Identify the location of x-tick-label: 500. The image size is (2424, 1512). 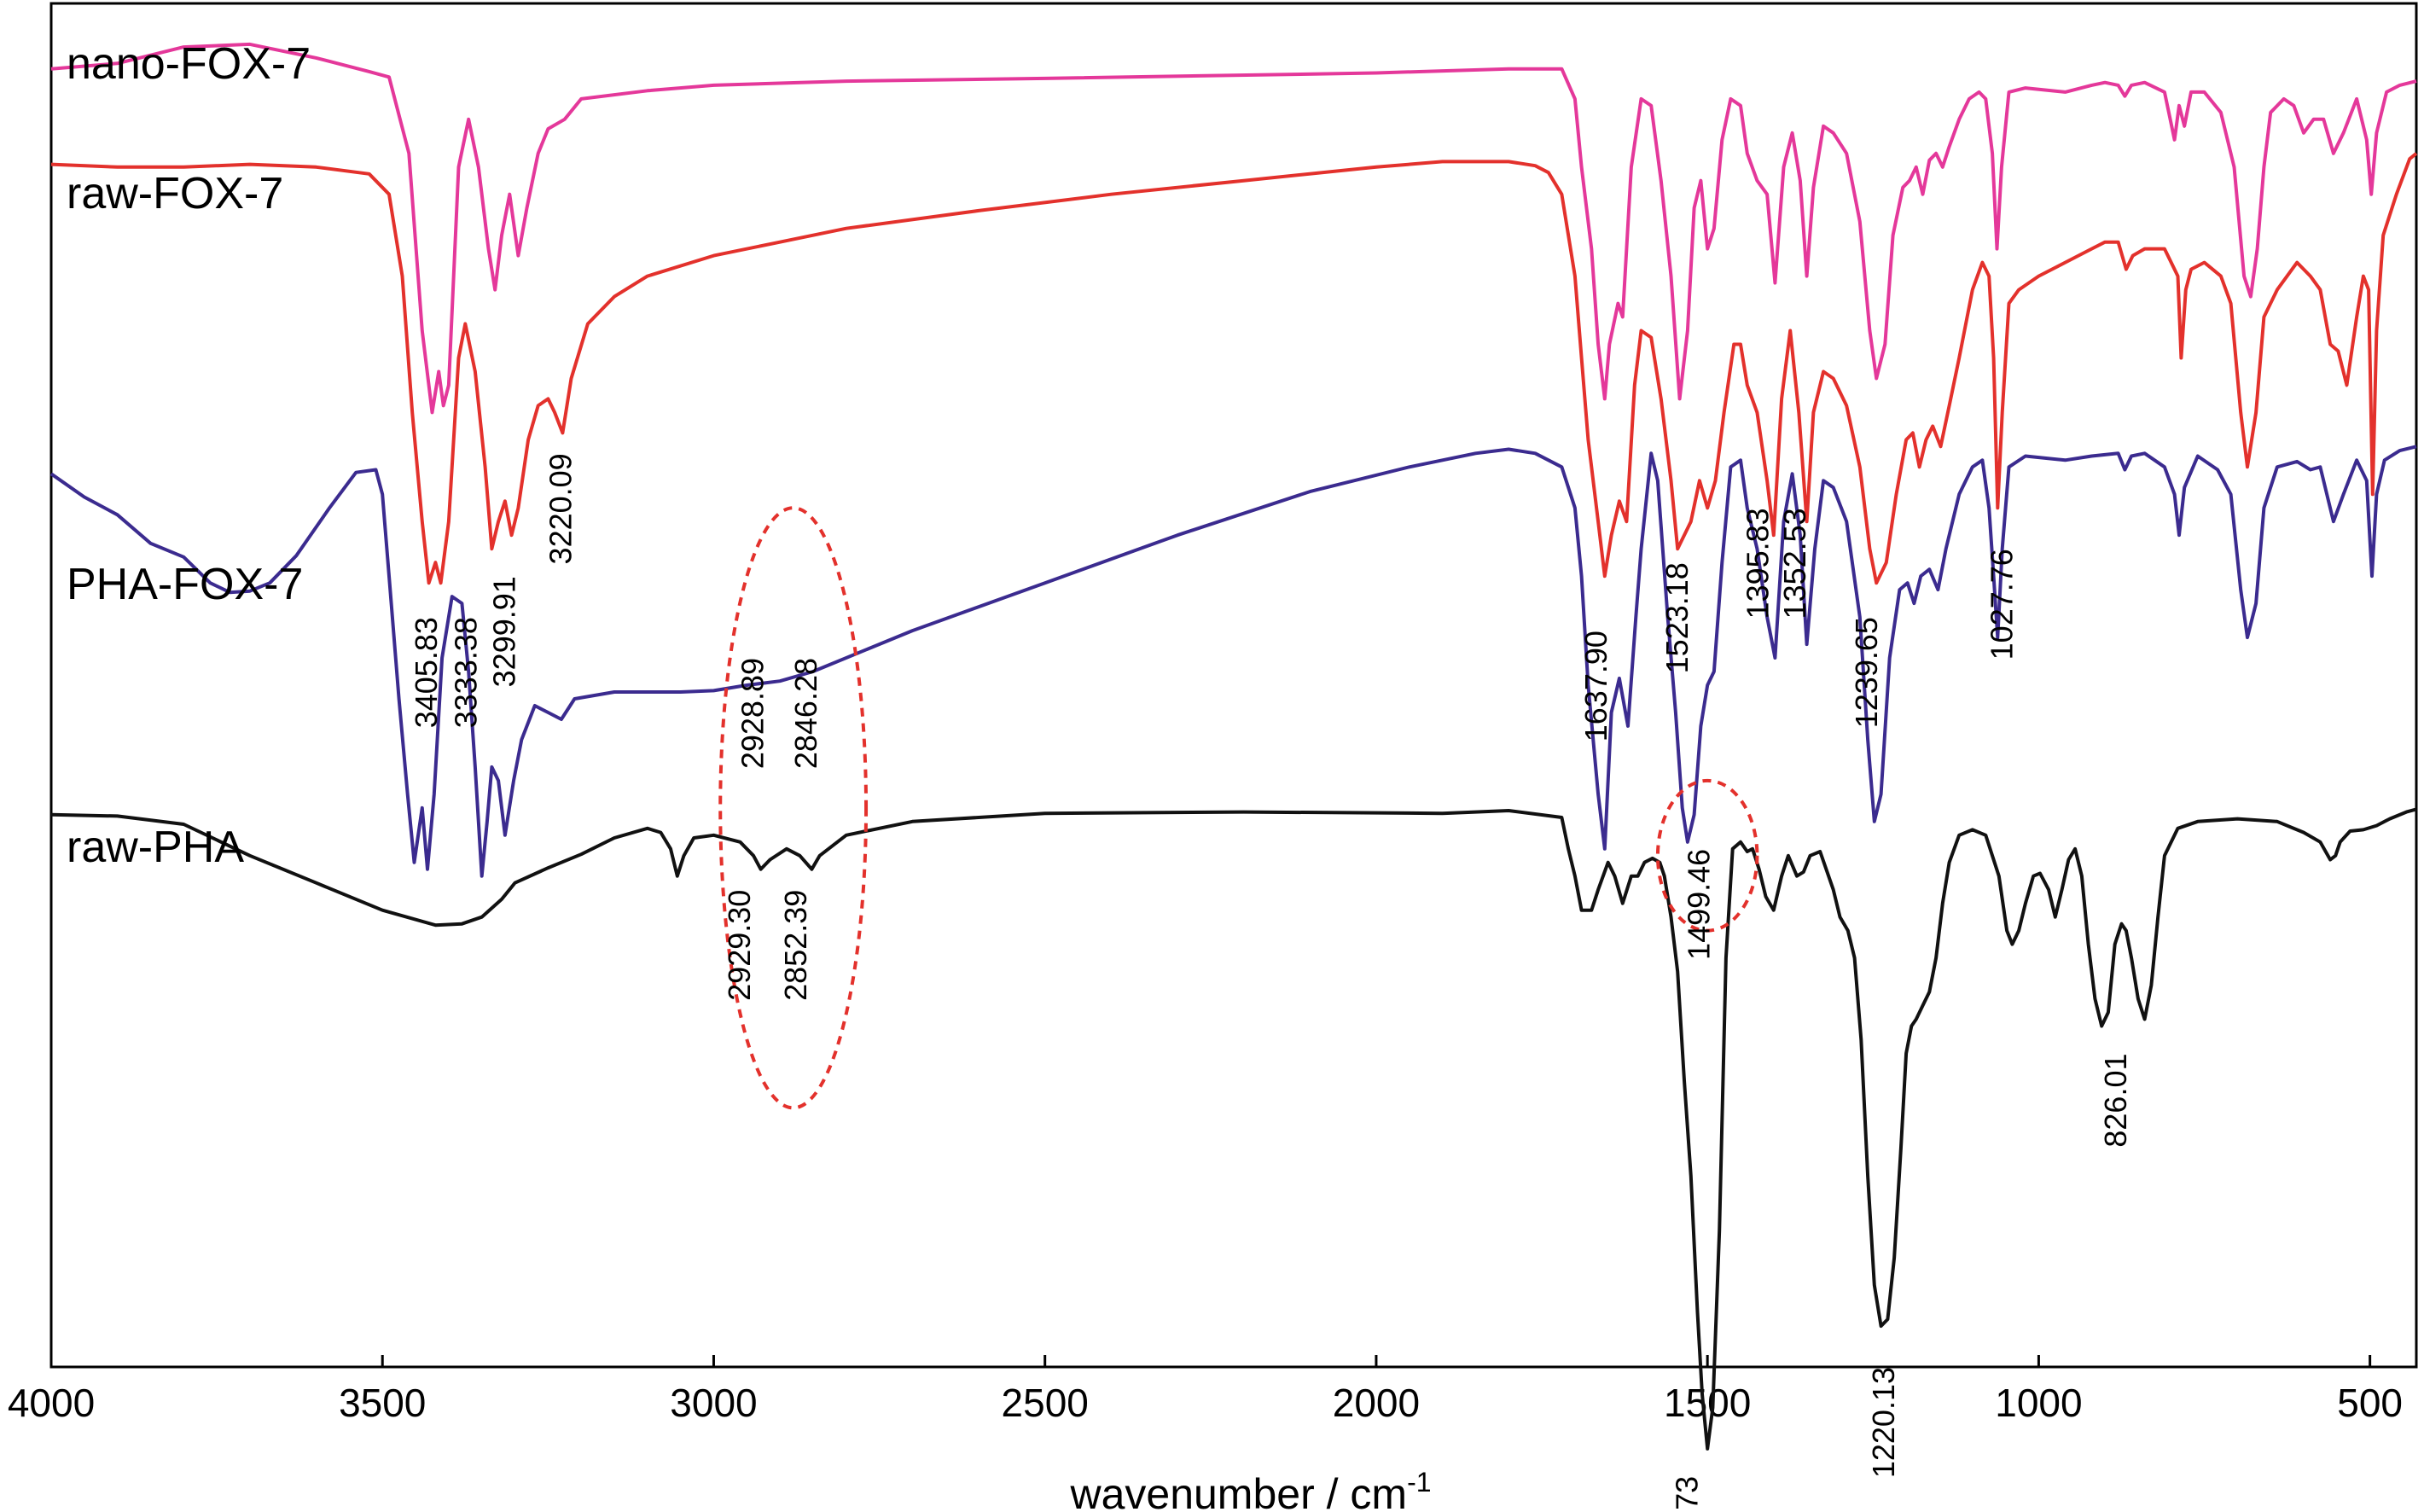
(2370, 1403).